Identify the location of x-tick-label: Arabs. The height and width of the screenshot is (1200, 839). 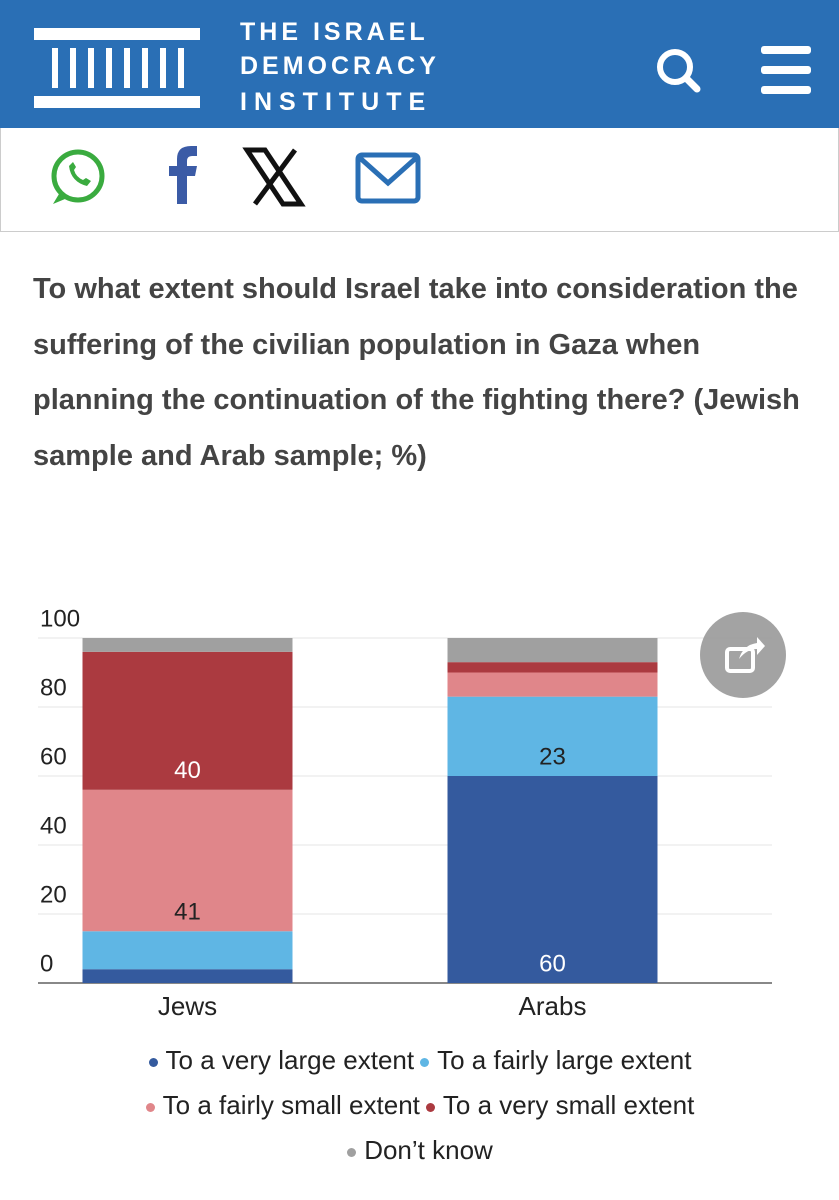
(553, 1006).